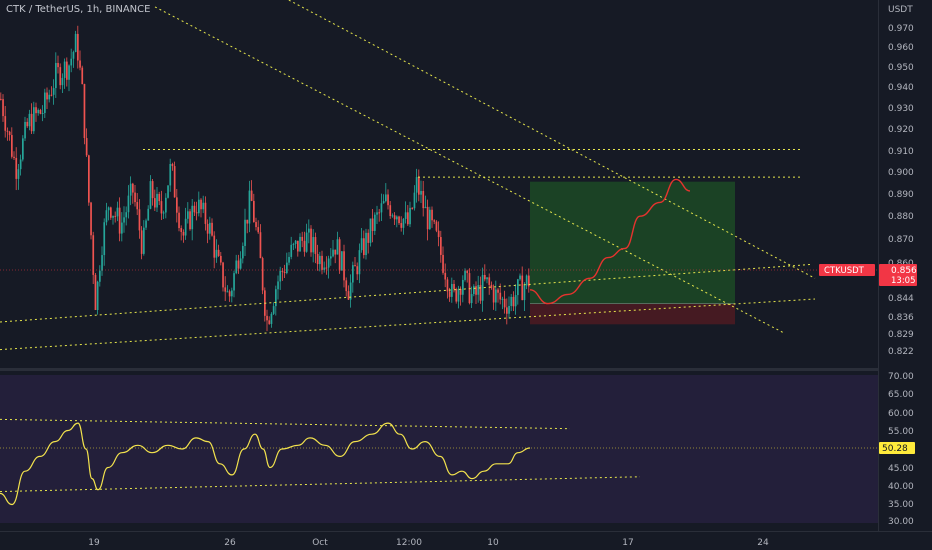  I want to click on projection, so click(610, 241).